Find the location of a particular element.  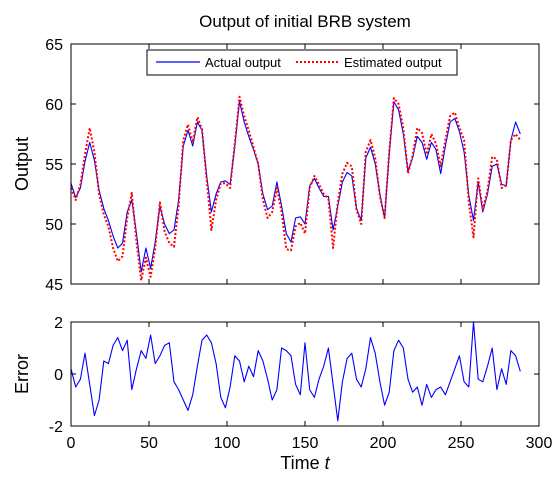

x-axis-label-text: Time is located at coordinates (302, 463).